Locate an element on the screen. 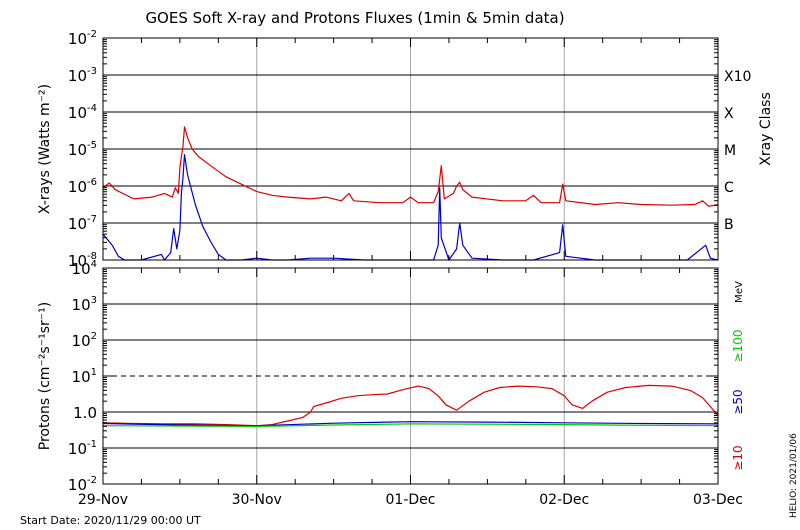 The width and height of the screenshot is (800, 530). y-tick-label: 10⁻⁶ is located at coordinates (82, 186).